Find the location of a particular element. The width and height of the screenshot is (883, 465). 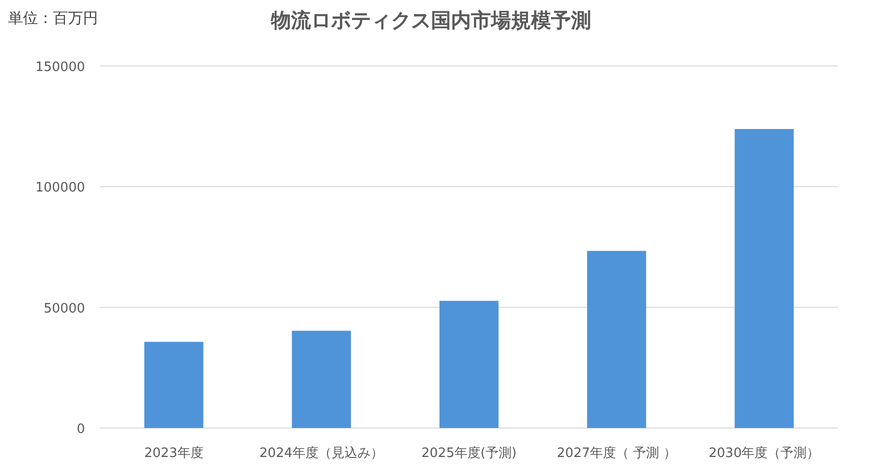

y-tick-label: 50000 is located at coordinates (64, 308).